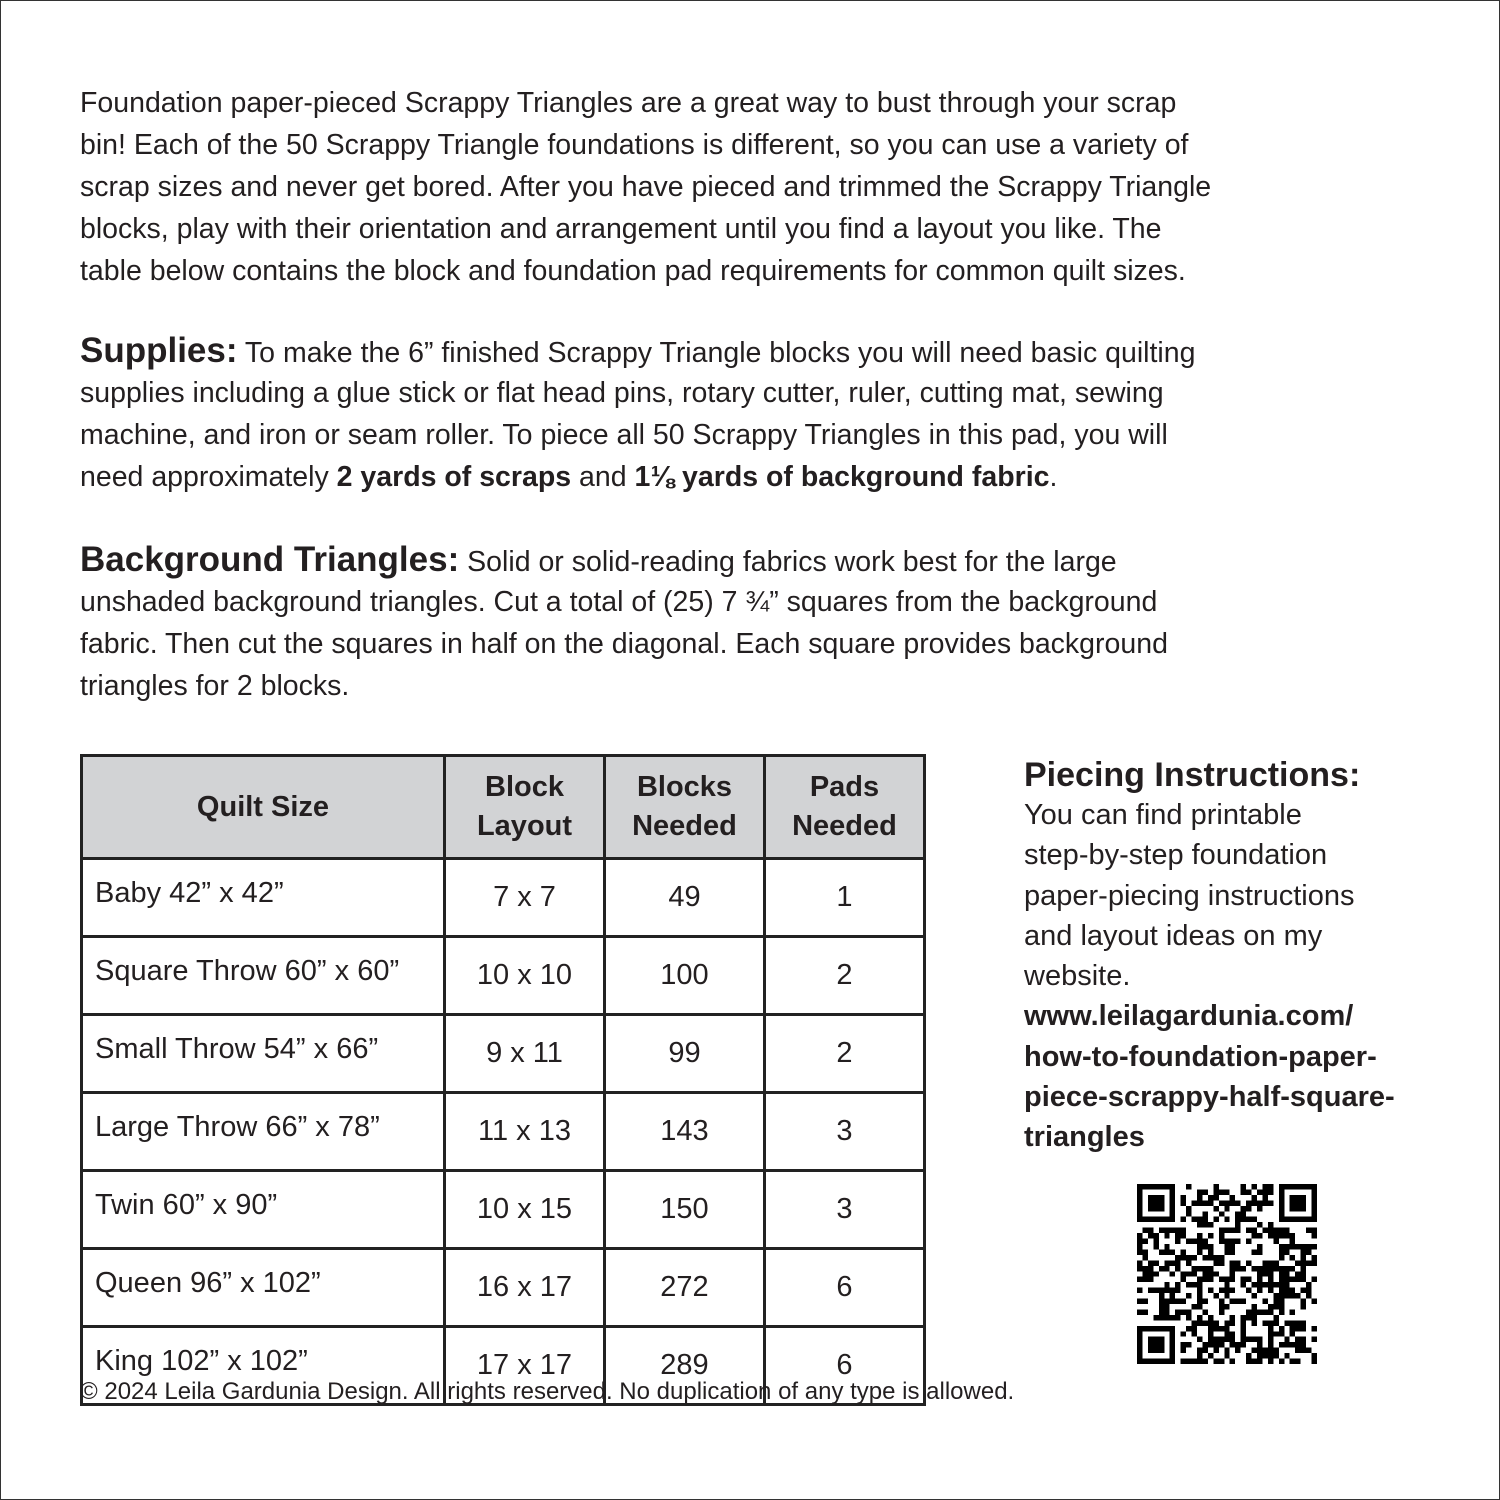 The height and width of the screenshot is (1500, 1500). What do you see at coordinates (684, 1365) in the screenshot?
I see `blocks-needed-cell: 289` at bounding box center [684, 1365].